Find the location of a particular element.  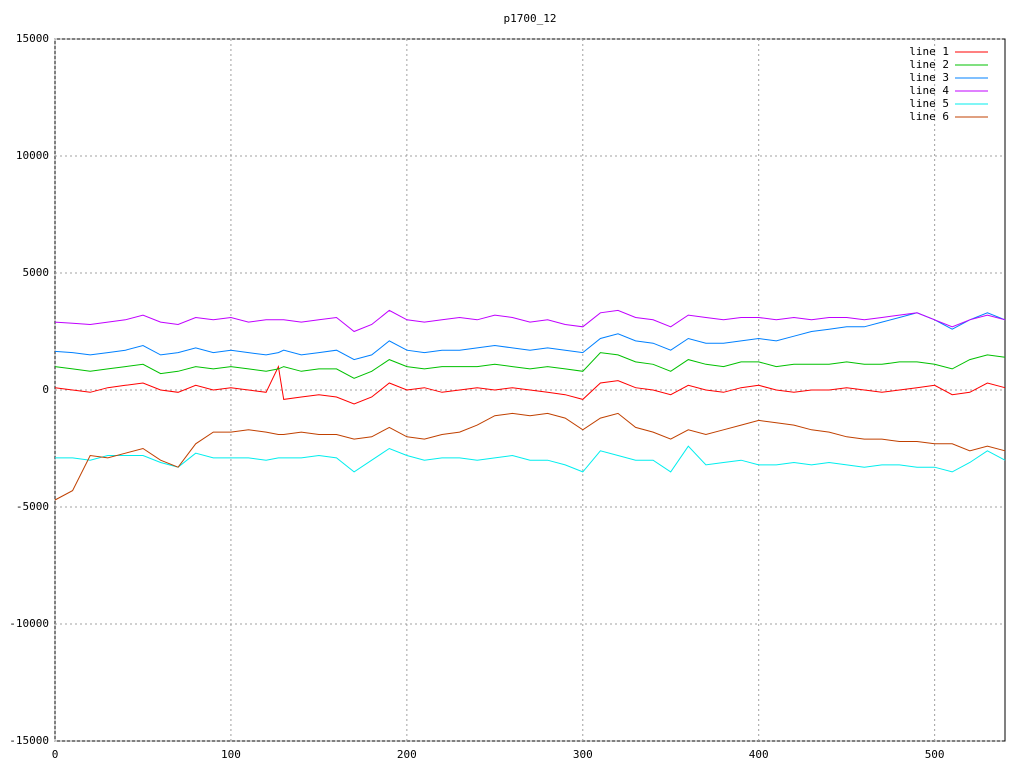

y-tick-label: 5000 is located at coordinates (36, 272).